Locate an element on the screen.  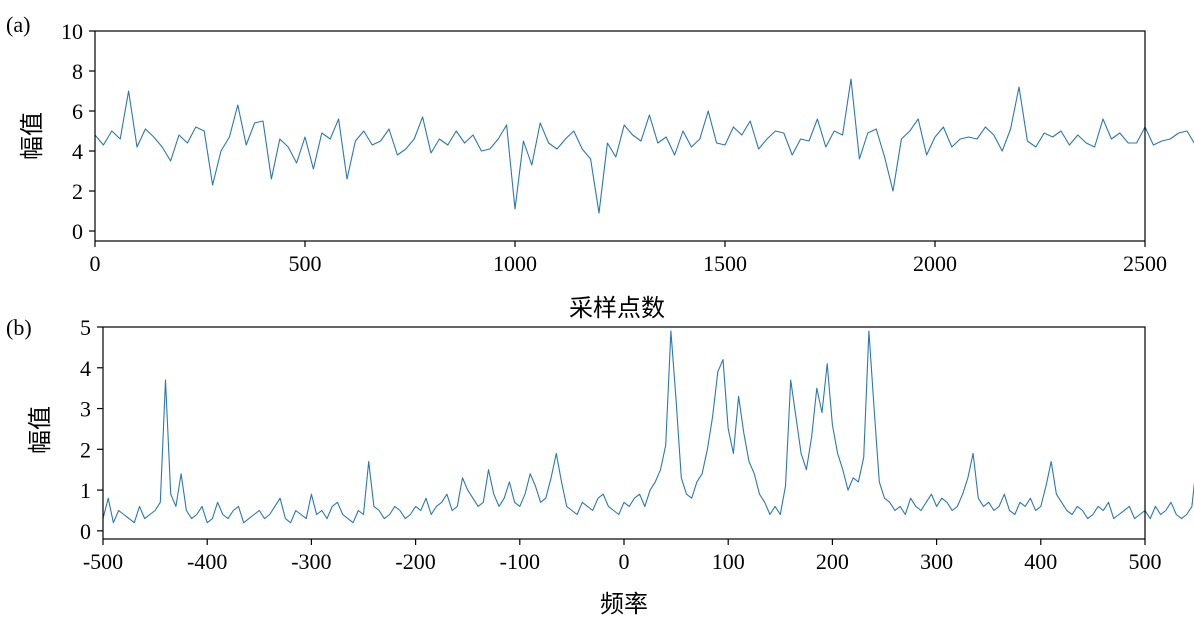
x-tick-label: -300 is located at coordinates (311, 561).